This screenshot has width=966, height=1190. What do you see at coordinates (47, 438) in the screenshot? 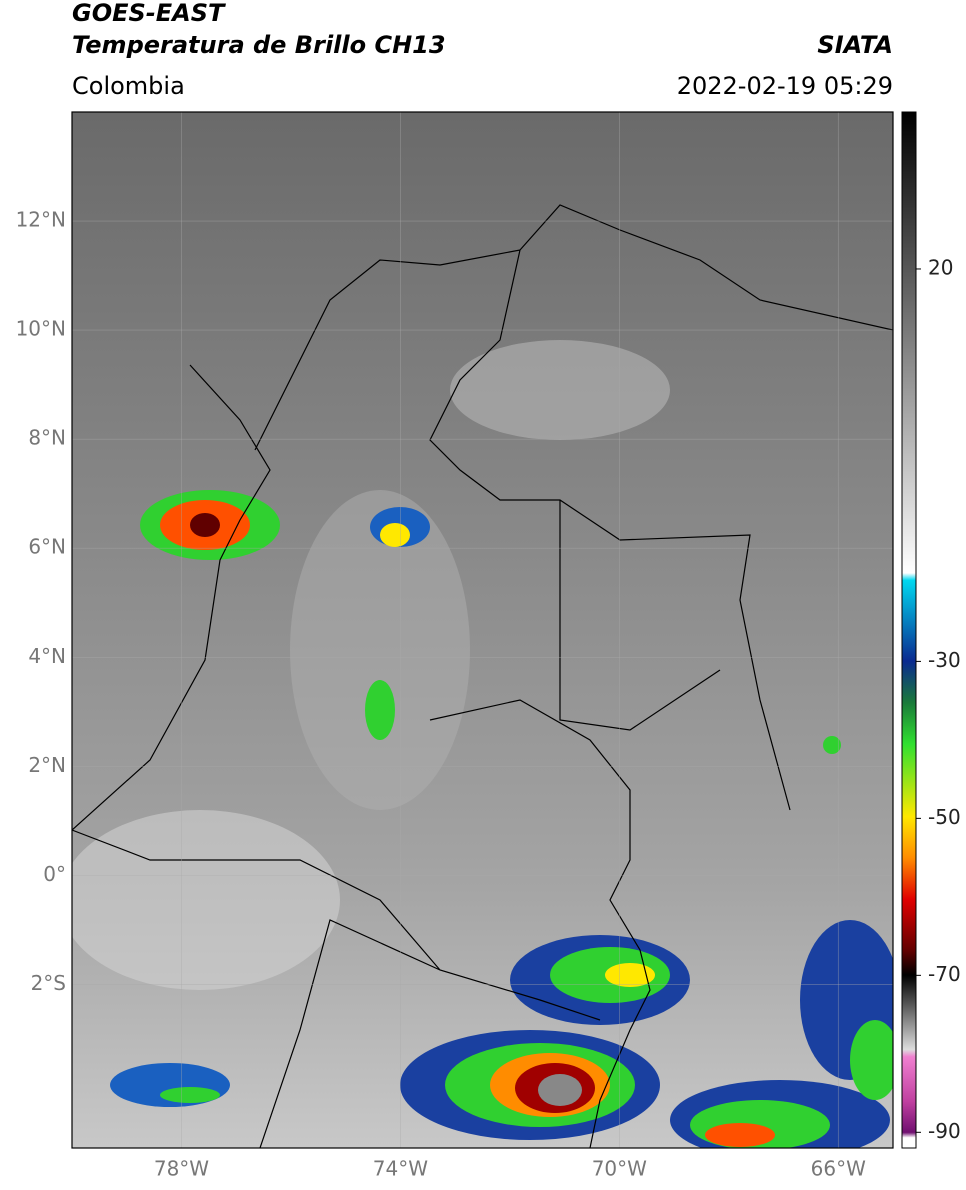
I see `y-tick-label: 8°N` at bounding box center [47, 438].